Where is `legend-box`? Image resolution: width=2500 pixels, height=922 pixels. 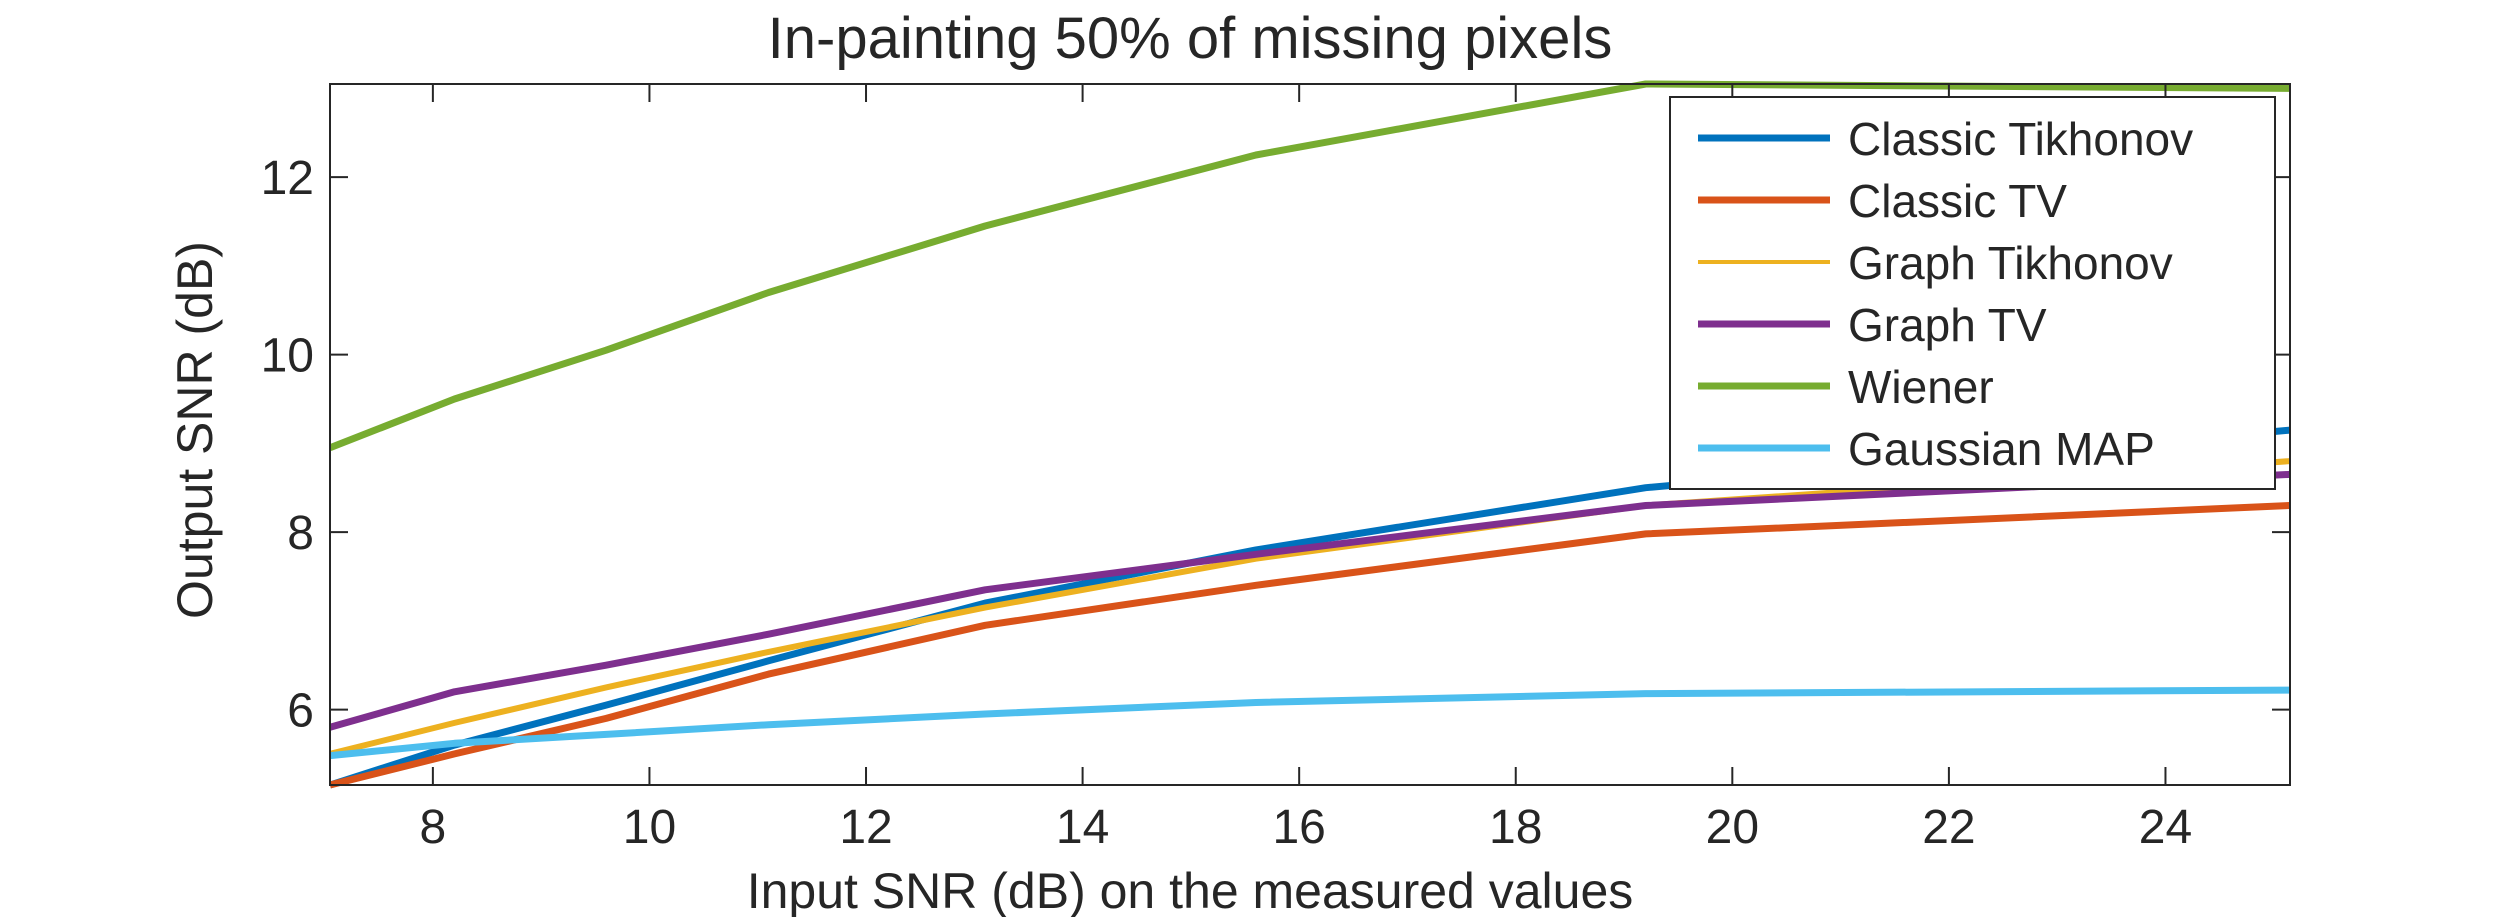
legend-box is located at coordinates (1972, 293).